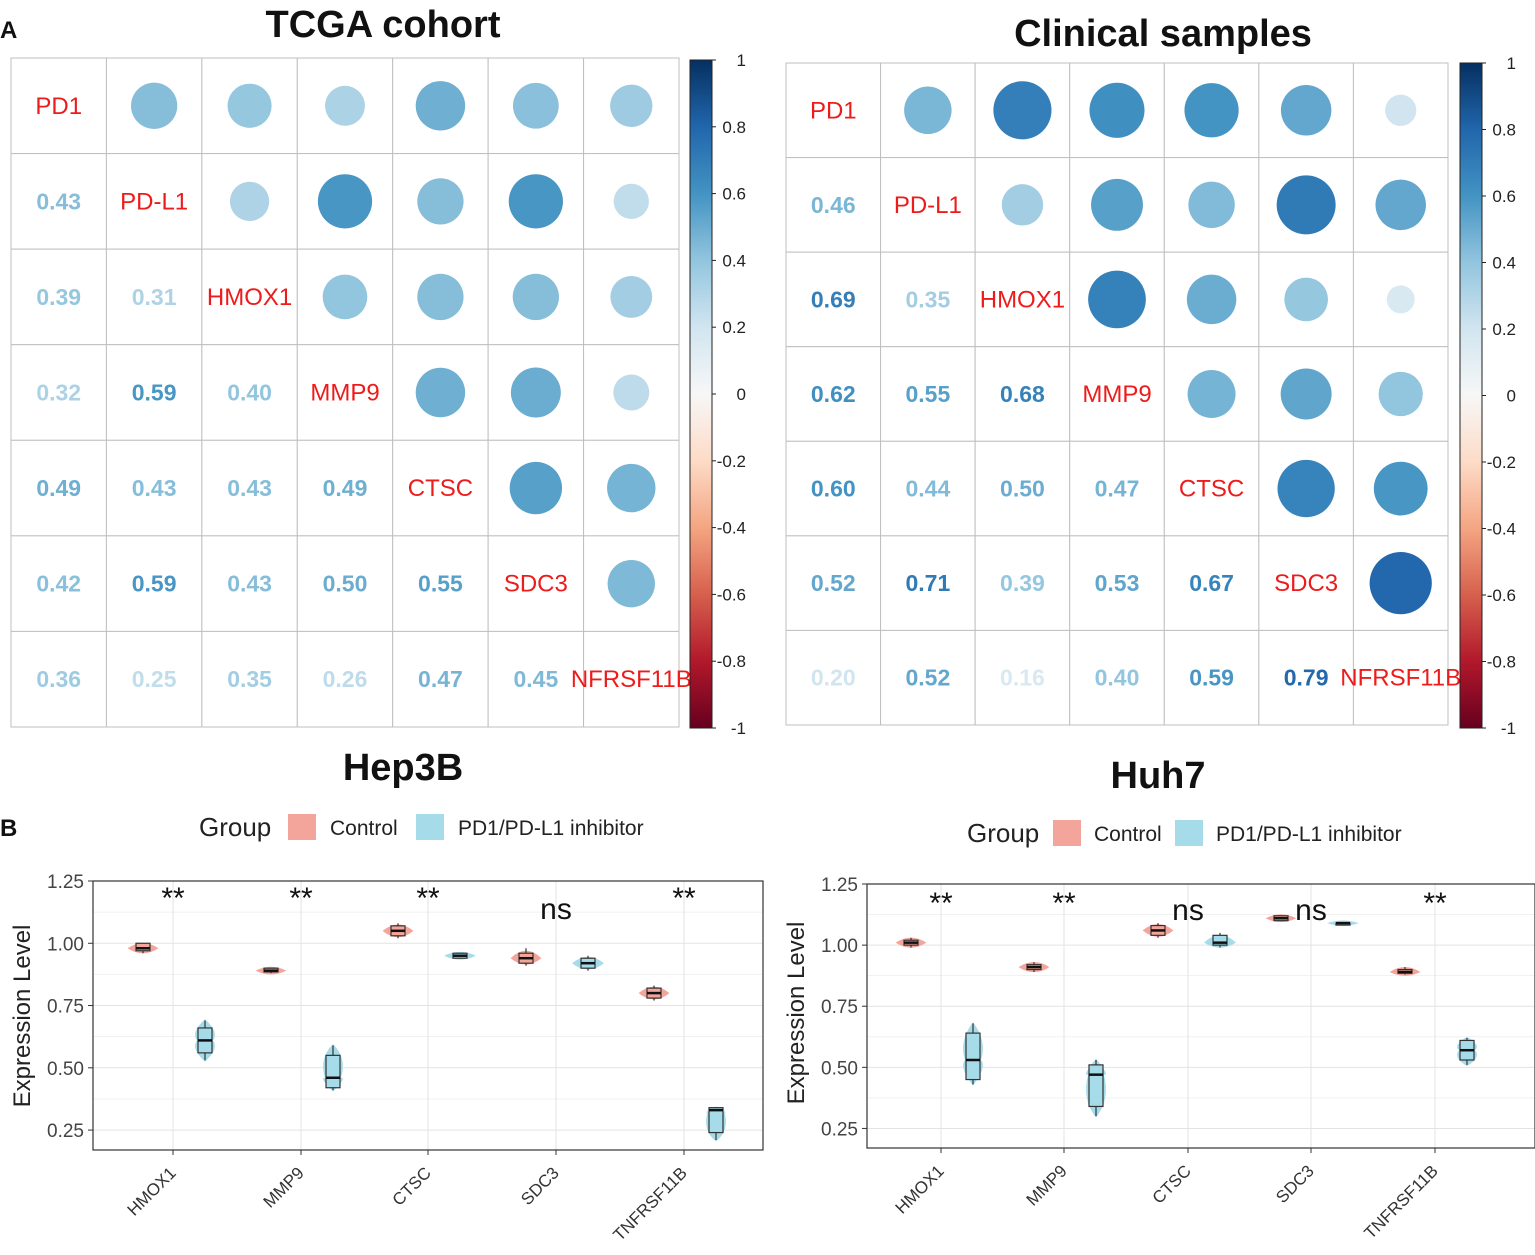  I want to click on corr-coefficient: 0.49, so click(345, 488).